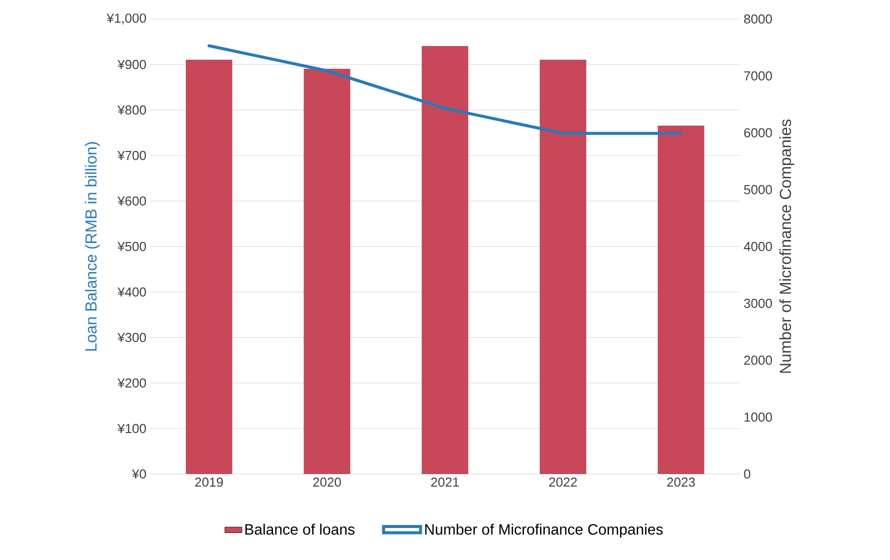 The height and width of the screenshot is (560, 890). I want to click on y-tick-label: ¥700, so click(132, 155).